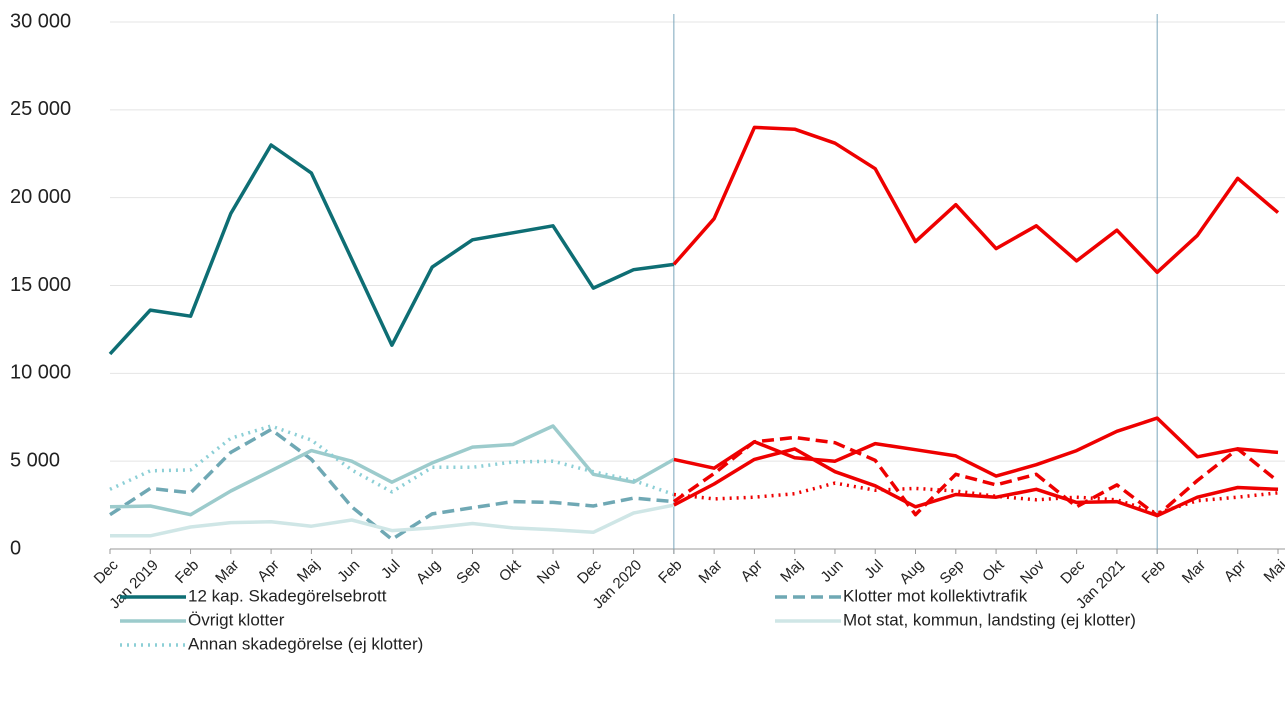 This screenshot has width=1285, height=719. What do you see at coordinates (305, 643) in the screenshot?
I see `legend-label: Annan skadegörelse (ej klotter)` at bounding box center [305, 643].